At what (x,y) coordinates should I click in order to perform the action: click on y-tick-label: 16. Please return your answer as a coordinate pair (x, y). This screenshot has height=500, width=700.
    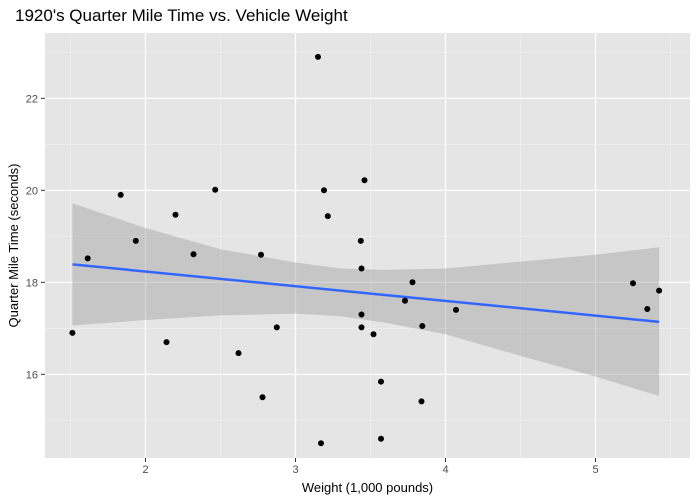
    Looking at the image, I should click on (32, 375).